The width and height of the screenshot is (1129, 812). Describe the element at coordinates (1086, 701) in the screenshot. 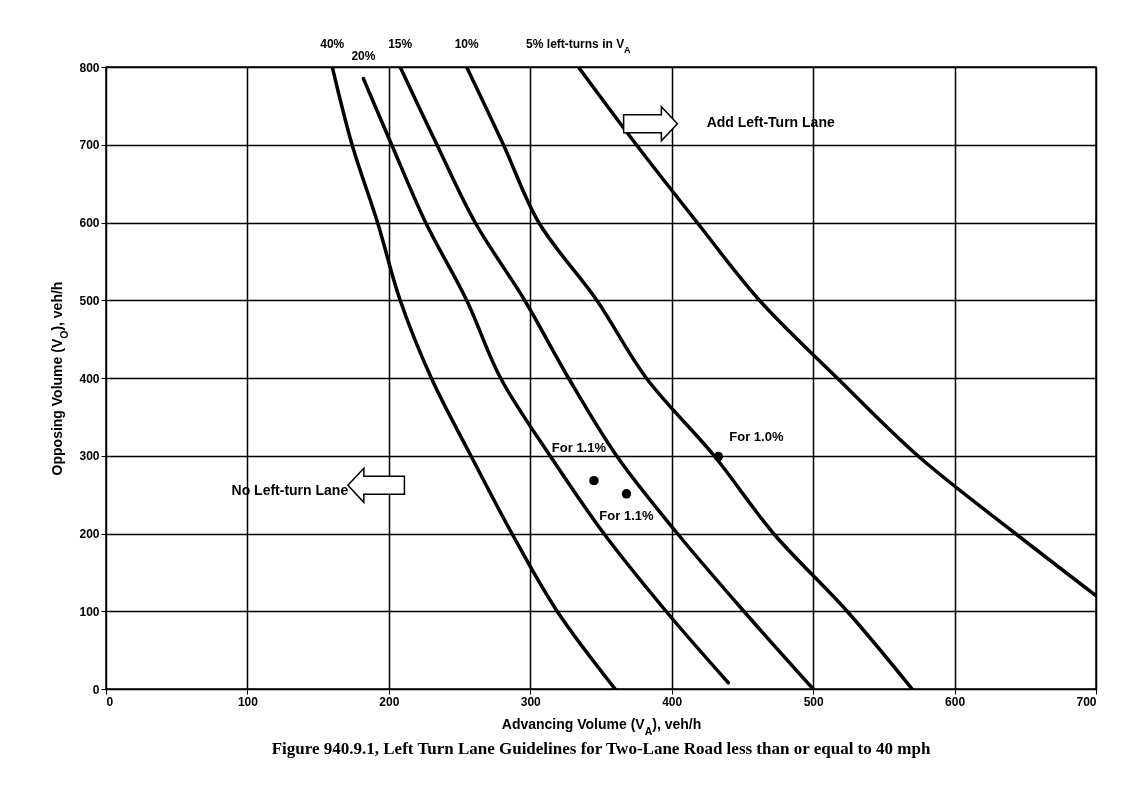

I see `x-tick-label: 700` at that location.